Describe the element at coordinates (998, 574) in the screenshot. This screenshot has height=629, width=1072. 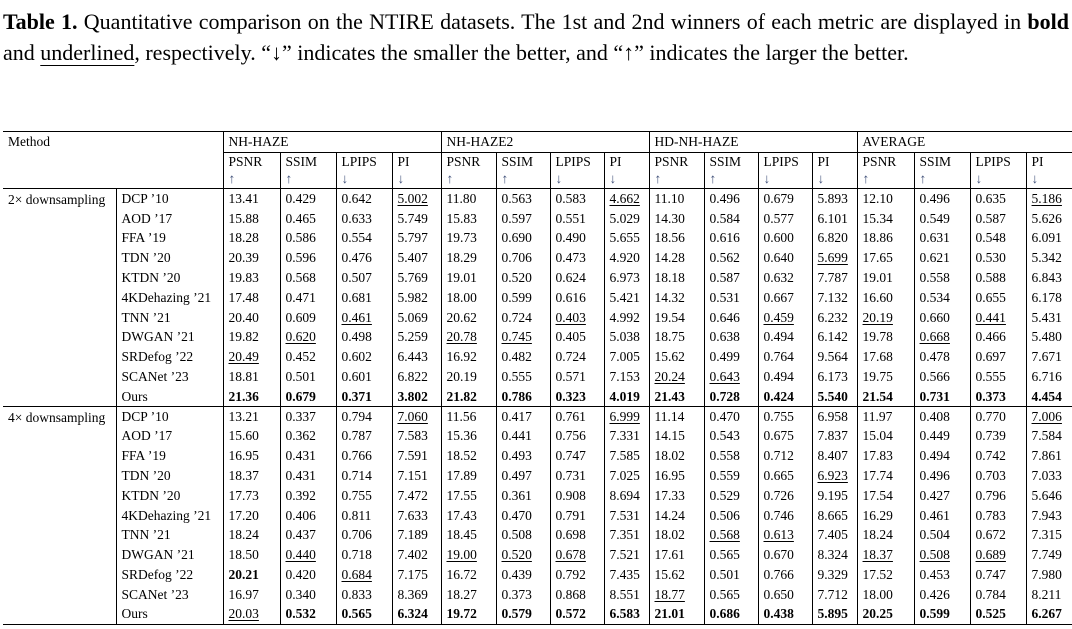
I see `metric-cell: 0.747` at that location.